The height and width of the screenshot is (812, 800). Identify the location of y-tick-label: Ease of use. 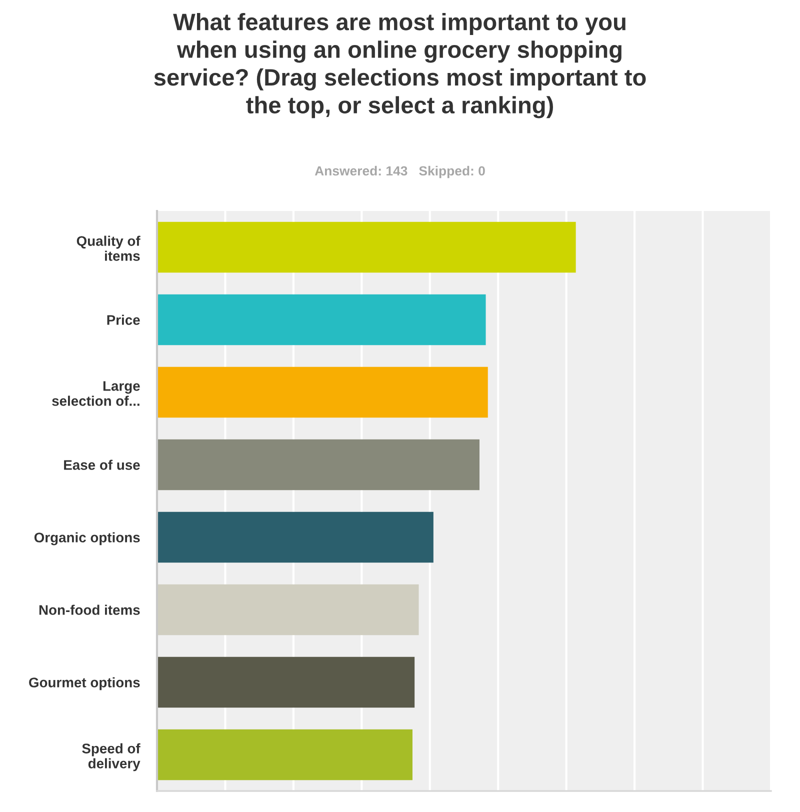
(102, 465).